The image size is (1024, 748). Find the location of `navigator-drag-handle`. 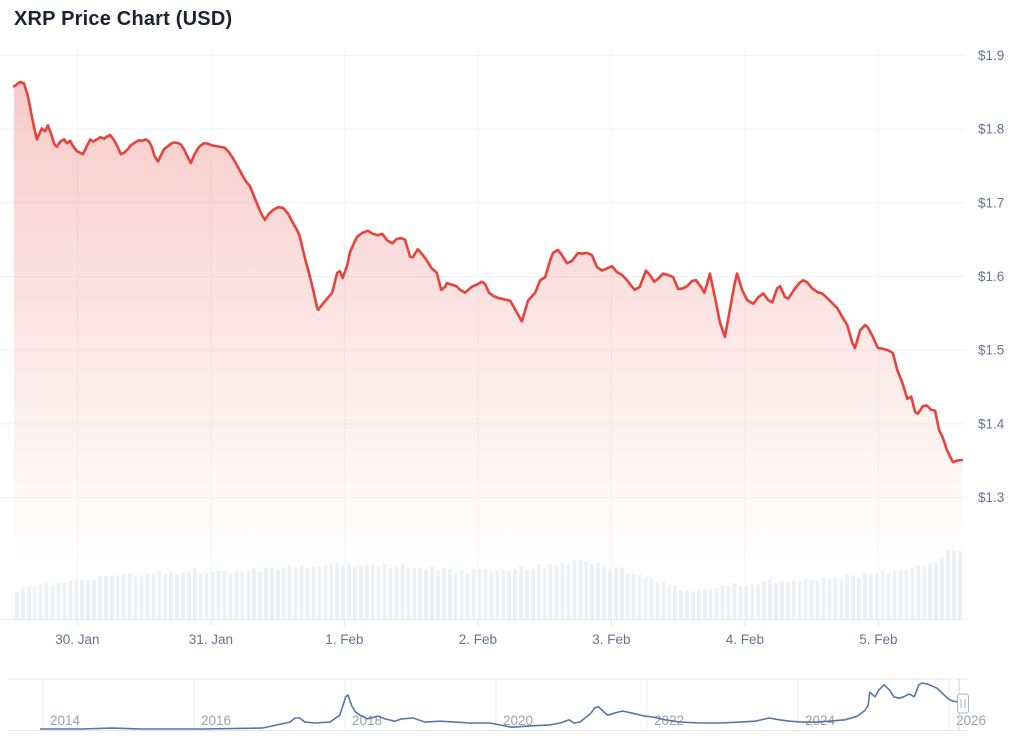

navigator-drag-handle is located at coordinates (963, 703).